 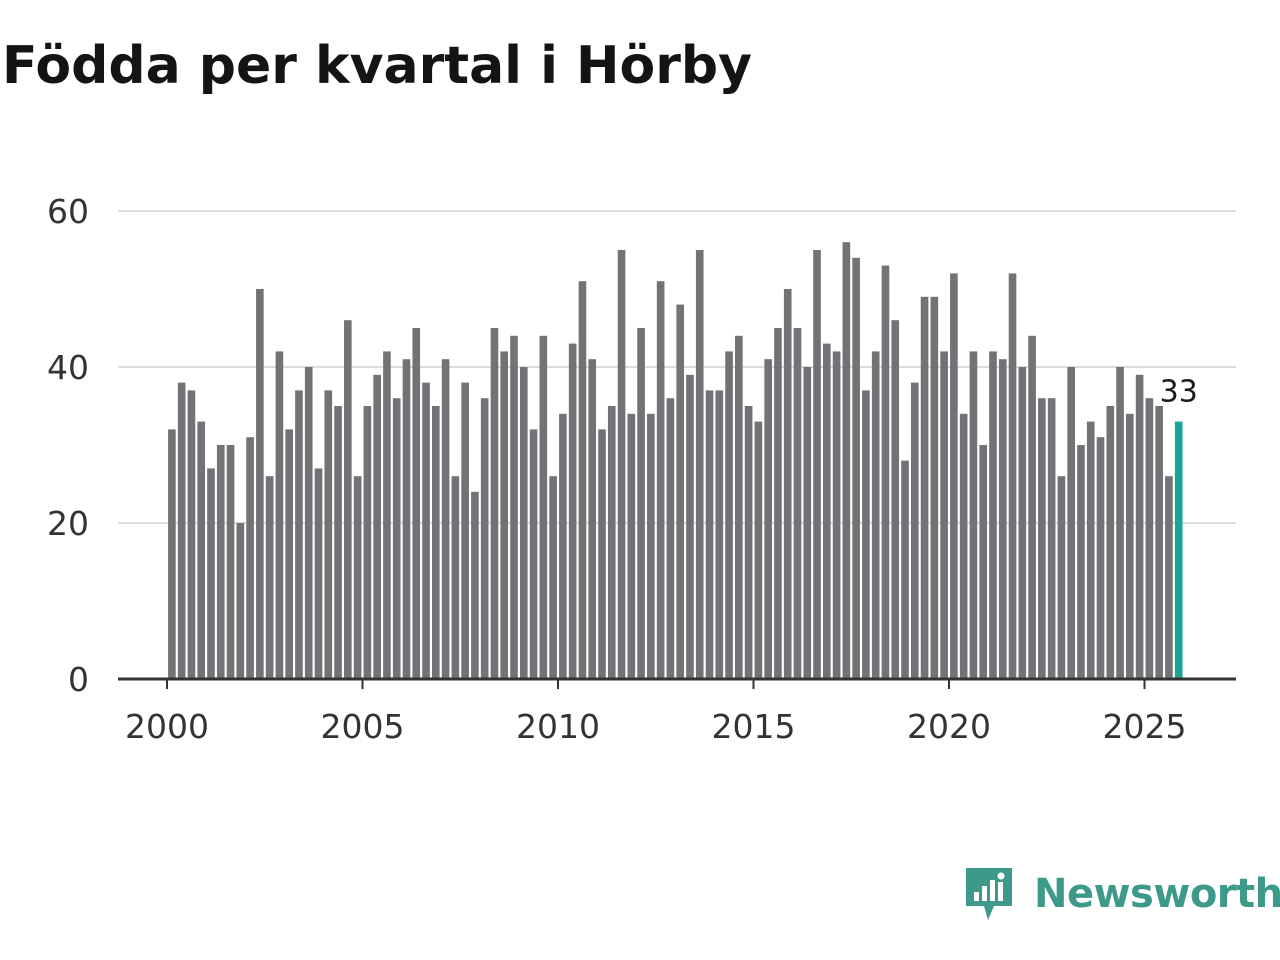 What do you see at coordinates (1178, 550) in the screenshot?
I see `bar-highlight` at bounding box center [1178, 550].